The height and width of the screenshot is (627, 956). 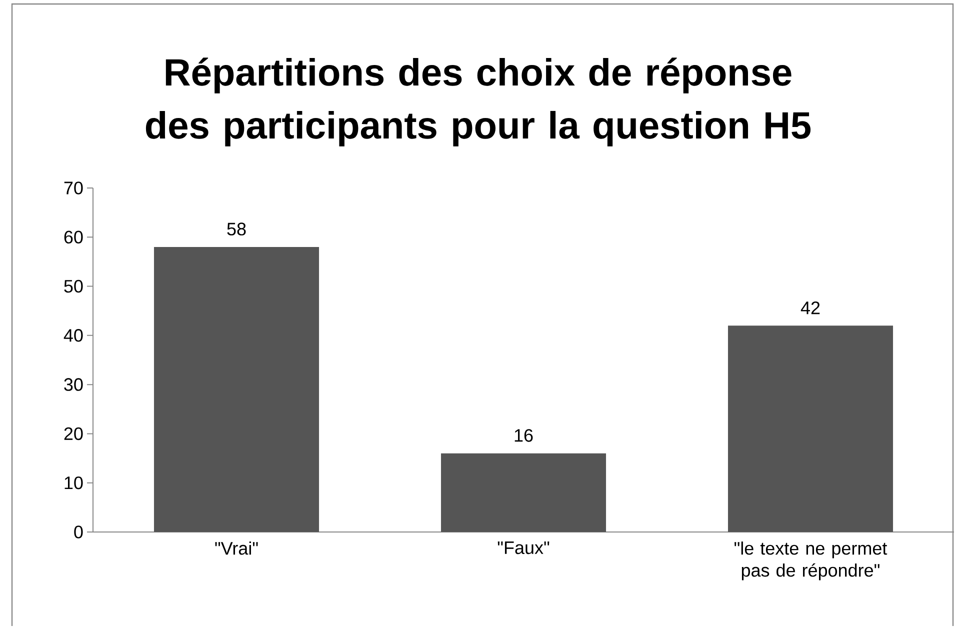 What do you see at coordinates (523, 435) in the screenshot?
I see `data-label: 16` at bounding box center [523, 435].